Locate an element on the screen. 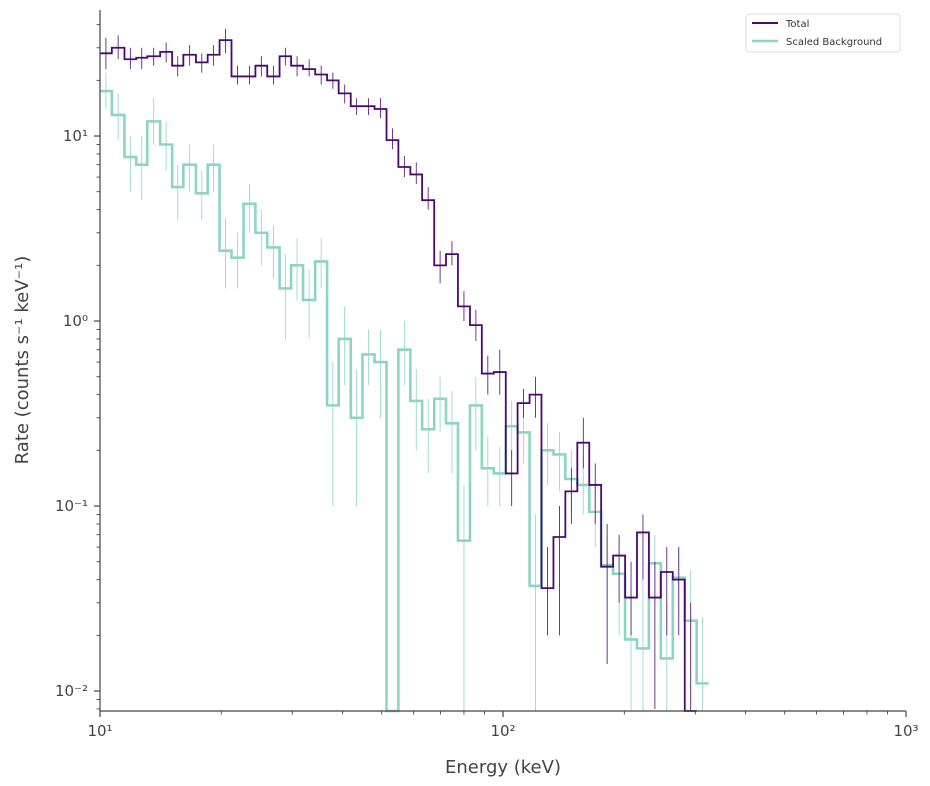 Image resolution: width=930 pixels, height=786 pixels. legend: Total Scaled Background is located at coordinates (823, 33).